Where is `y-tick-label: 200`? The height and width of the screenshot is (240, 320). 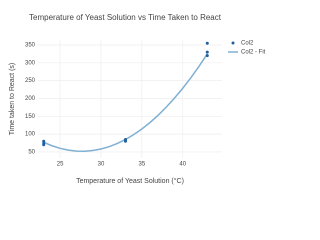
y-tick-label: 200 is located at coordinates (30, 99).